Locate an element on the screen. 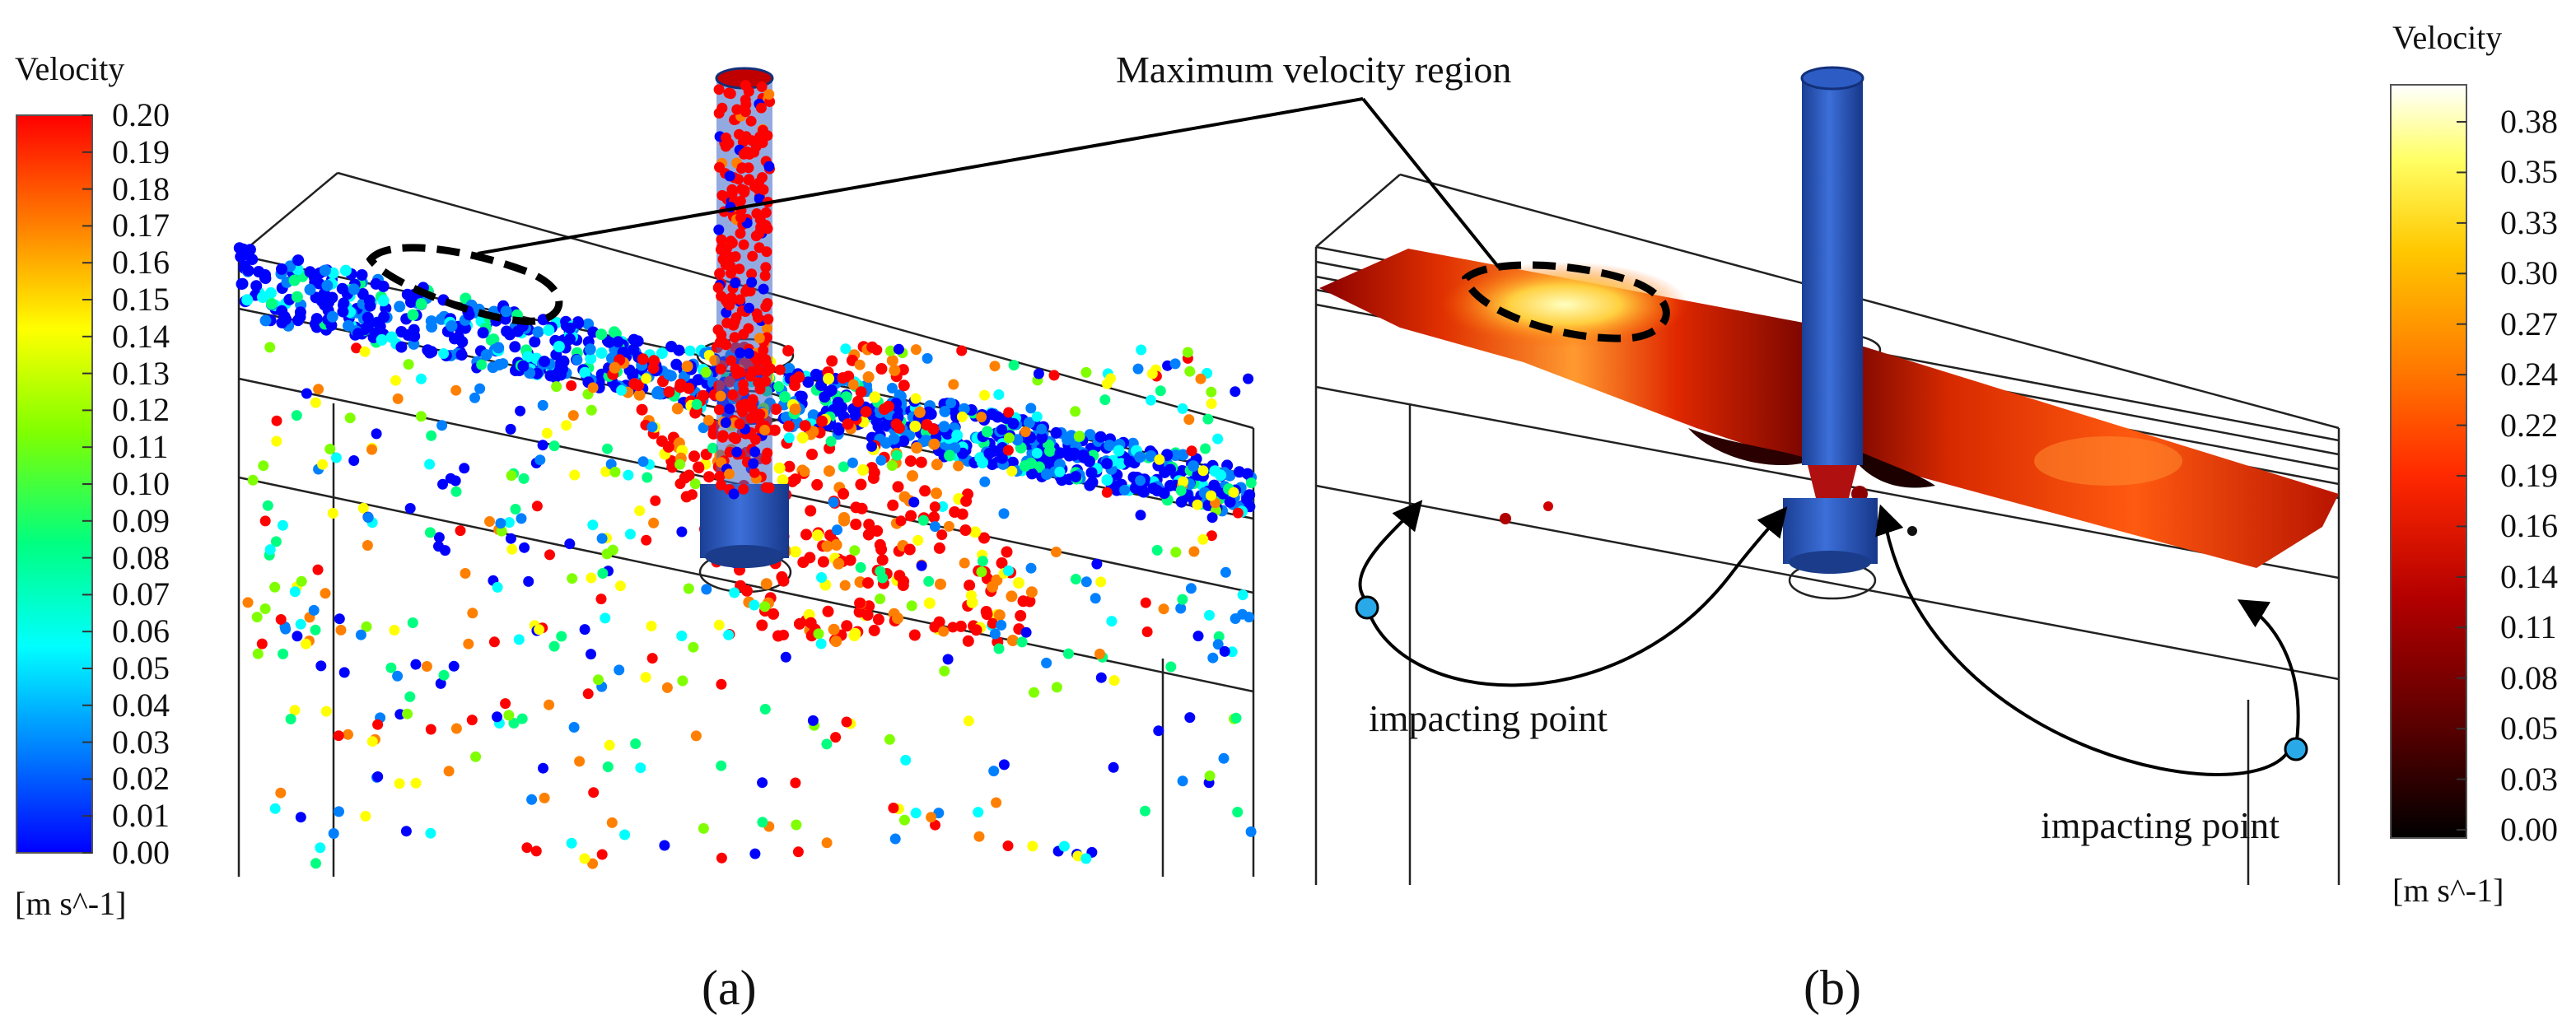 The image size is (2576, 1029). colorbar-a-tick-label: 0.10 is located at coordinates (141, 483).